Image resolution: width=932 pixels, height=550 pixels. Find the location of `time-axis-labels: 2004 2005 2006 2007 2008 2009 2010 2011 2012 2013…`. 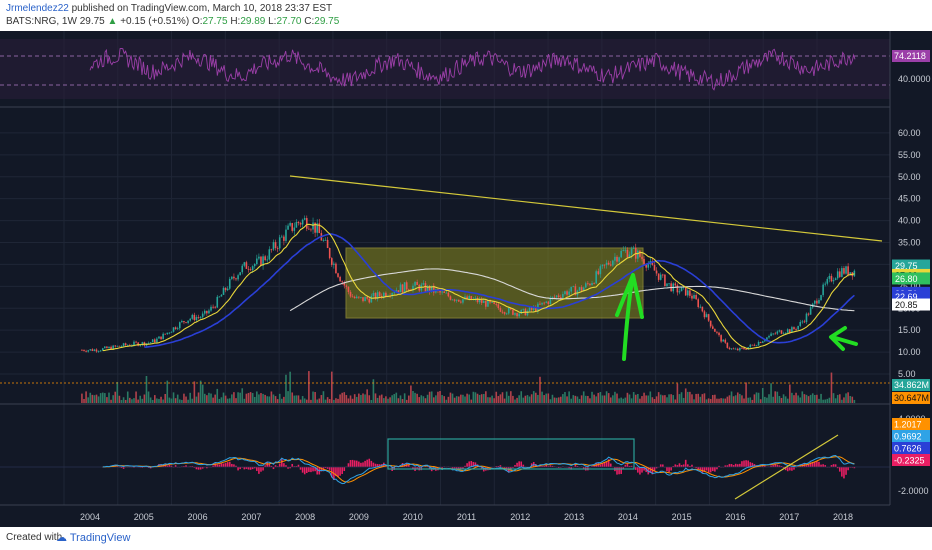

time-axis-labels: 2004 2005 2006 2007 2008 2009 2010 2011 2012 2013… is located at coordinates (466, 517).